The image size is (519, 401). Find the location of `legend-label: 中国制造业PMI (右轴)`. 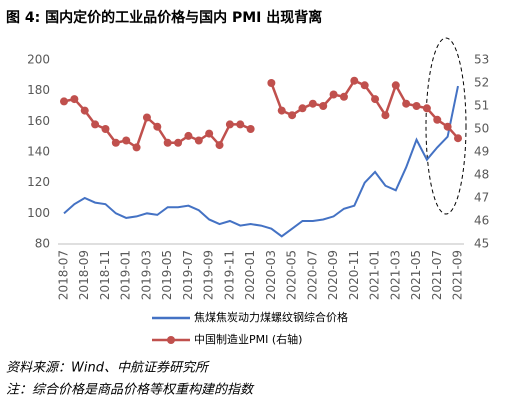

legend-label: 中国制造业PMI (右轴) is located at coordinates (248, 339).